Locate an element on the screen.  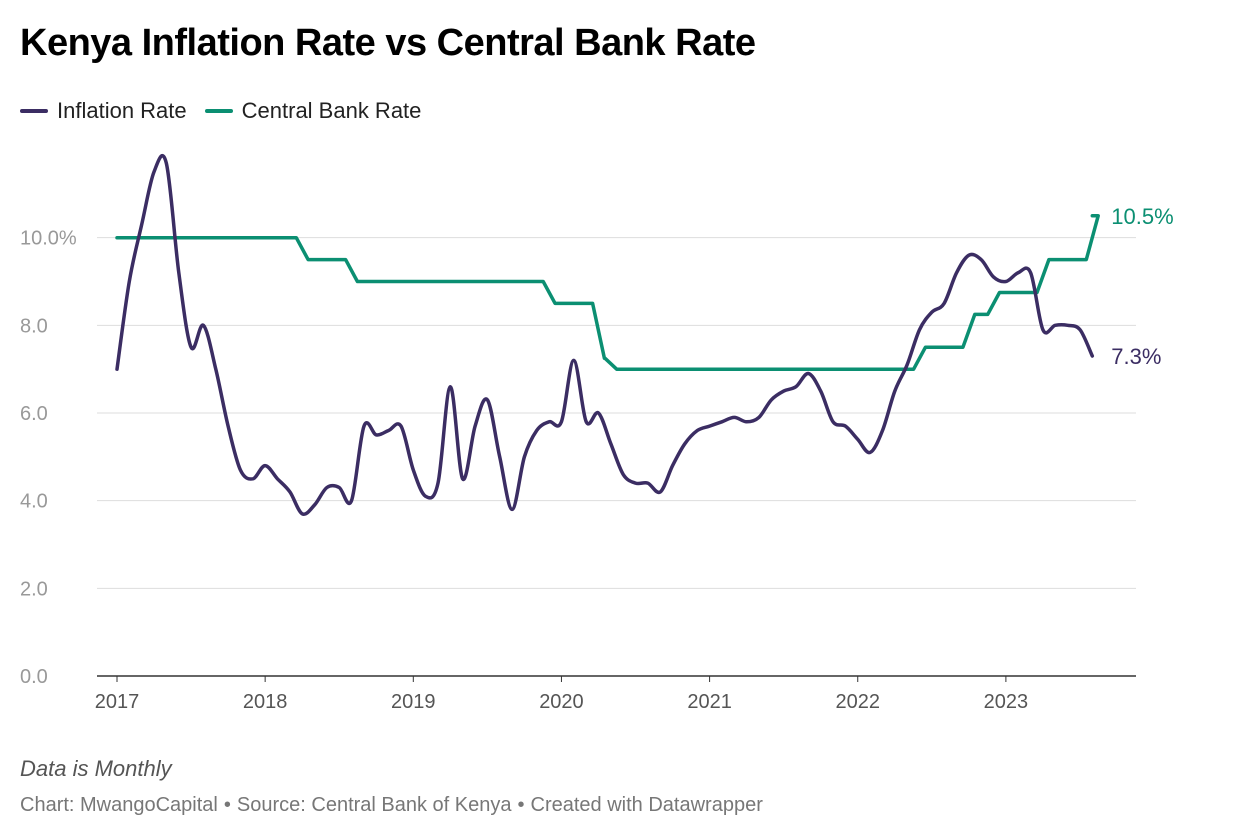
x-tick-label: 2017 is located at coordinates (117, 702).